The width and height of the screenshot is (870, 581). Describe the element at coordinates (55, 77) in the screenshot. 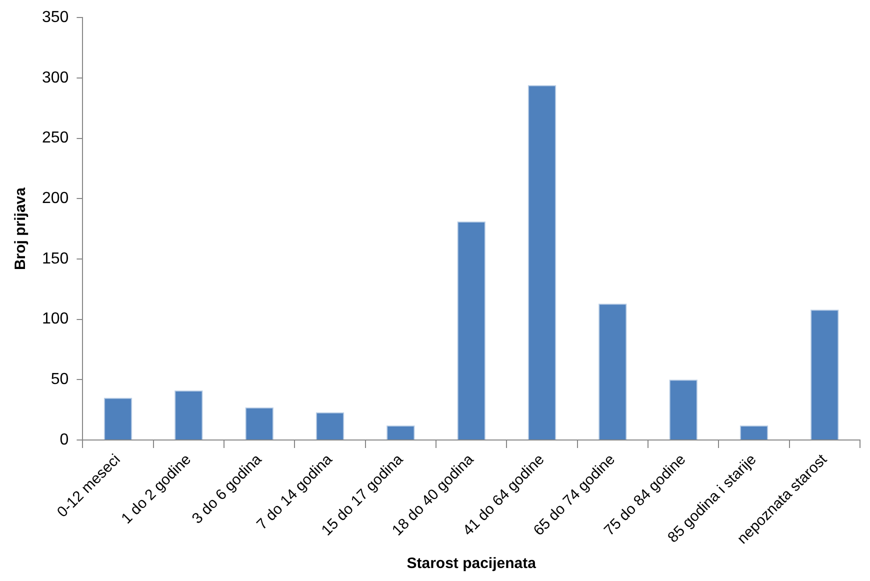

I see `y-tick-label: 300` at that location.